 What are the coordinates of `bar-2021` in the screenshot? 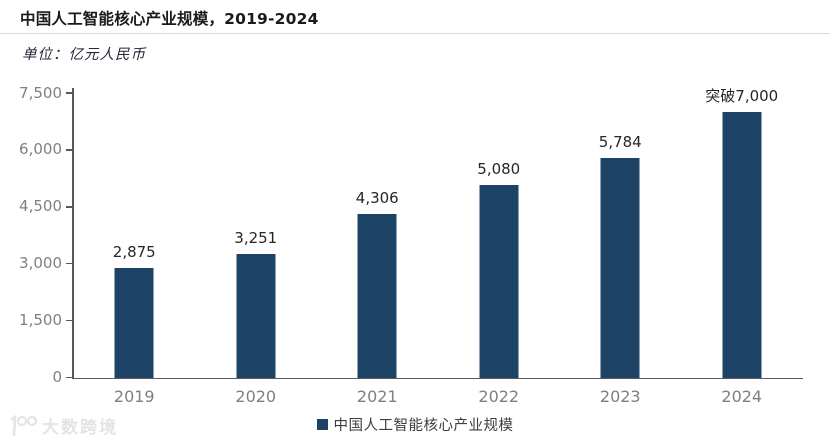 It's located at (377, 296).